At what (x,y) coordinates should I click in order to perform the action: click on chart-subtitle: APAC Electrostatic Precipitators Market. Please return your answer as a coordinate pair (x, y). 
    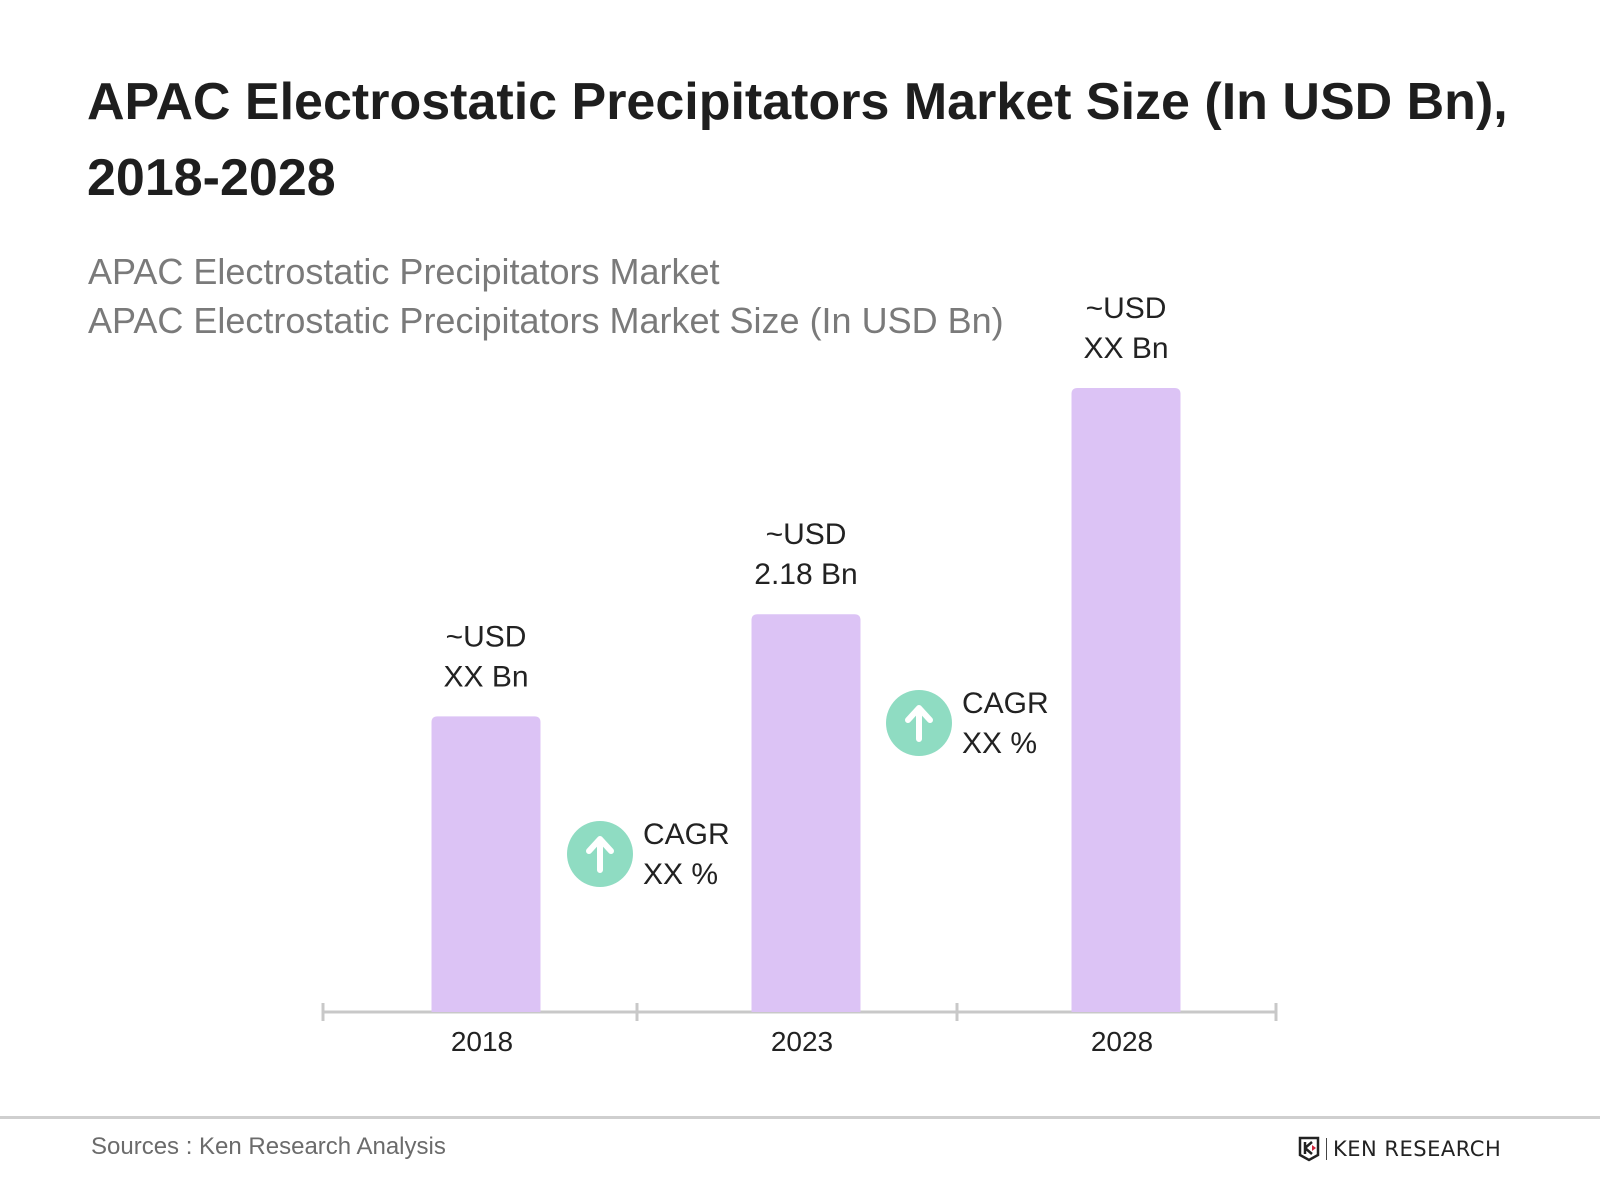
    Looking at the image, I should click on (404, 271).